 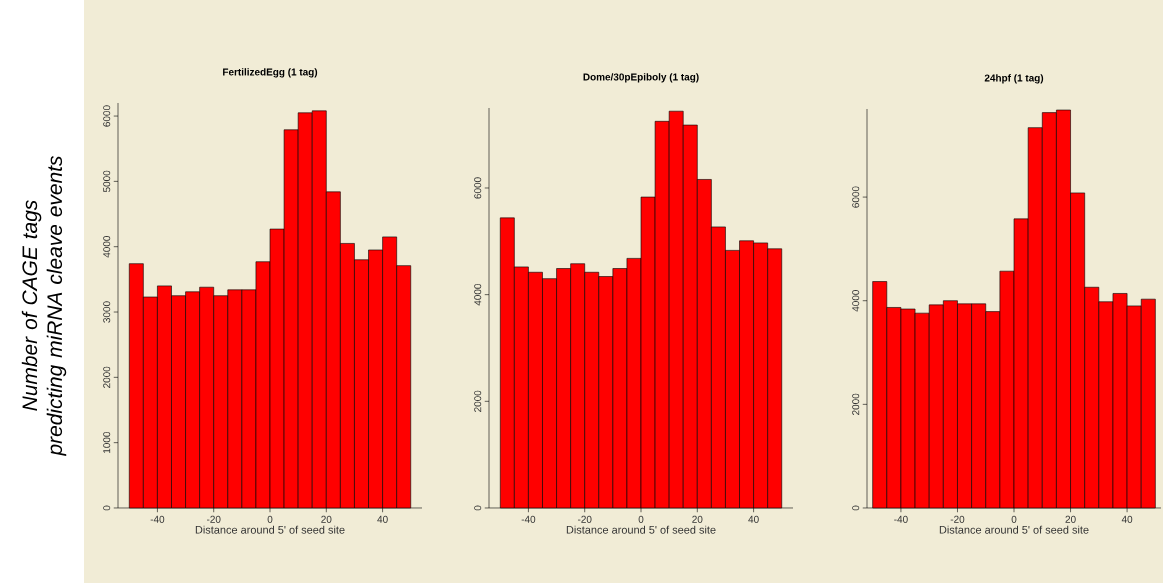 What do you see at coordinates (107, 181) in the screenshot?
I see `y-tick-label: 5000` at bounding box center [107, 181].